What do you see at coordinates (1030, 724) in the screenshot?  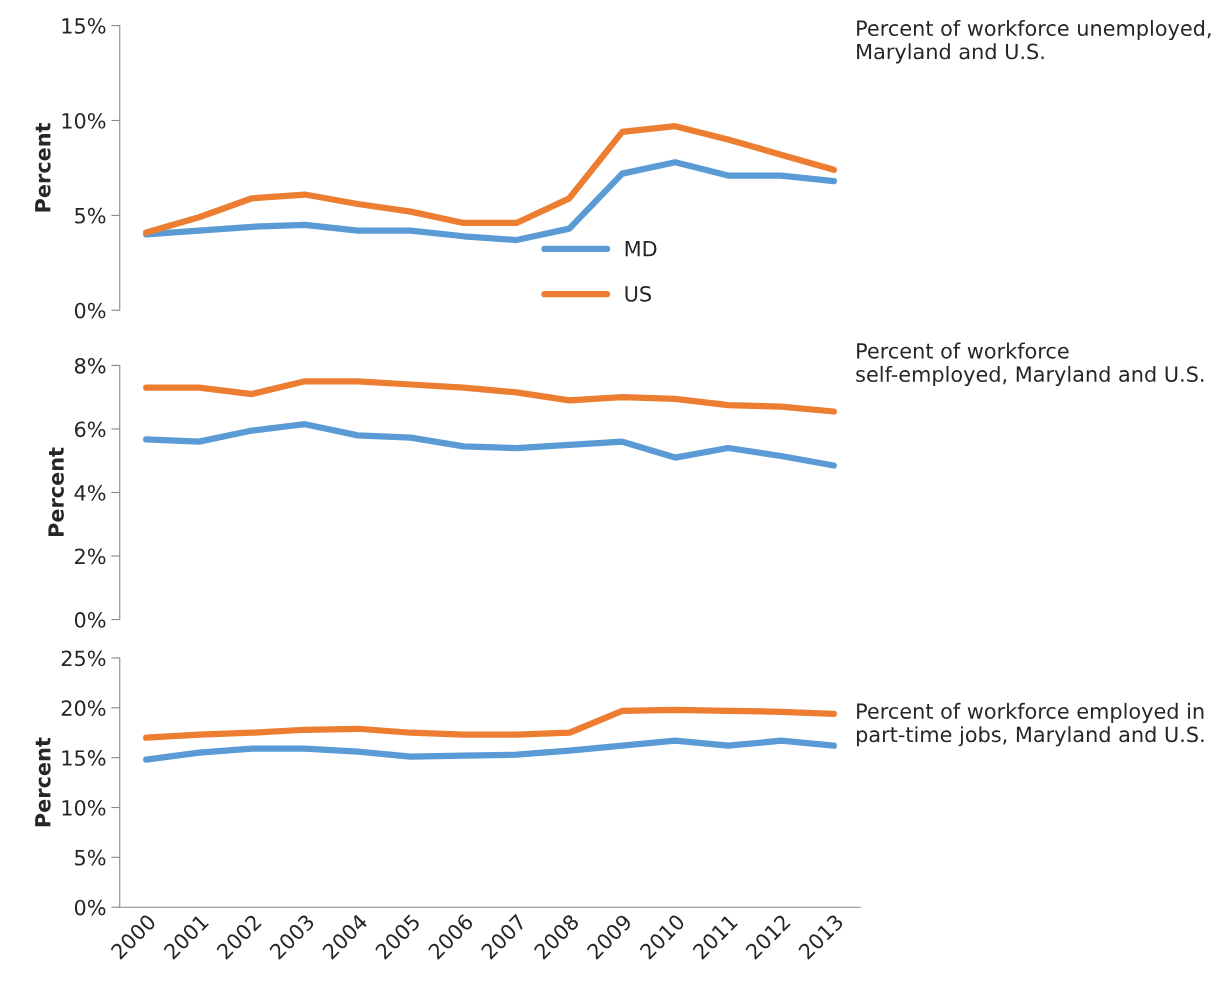 I see `text: Percent of workforce employed in part-time jobs, Maryland and U.S.` at bounding box center [1030, 724].